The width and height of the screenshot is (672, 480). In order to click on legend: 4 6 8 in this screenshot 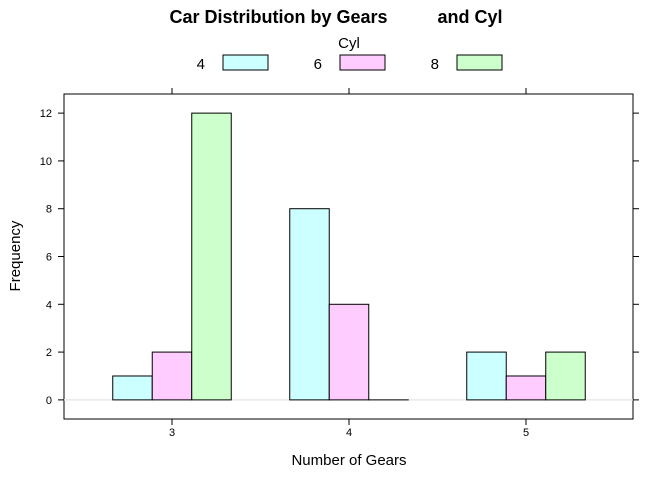, I will do `click(350, 63)`.